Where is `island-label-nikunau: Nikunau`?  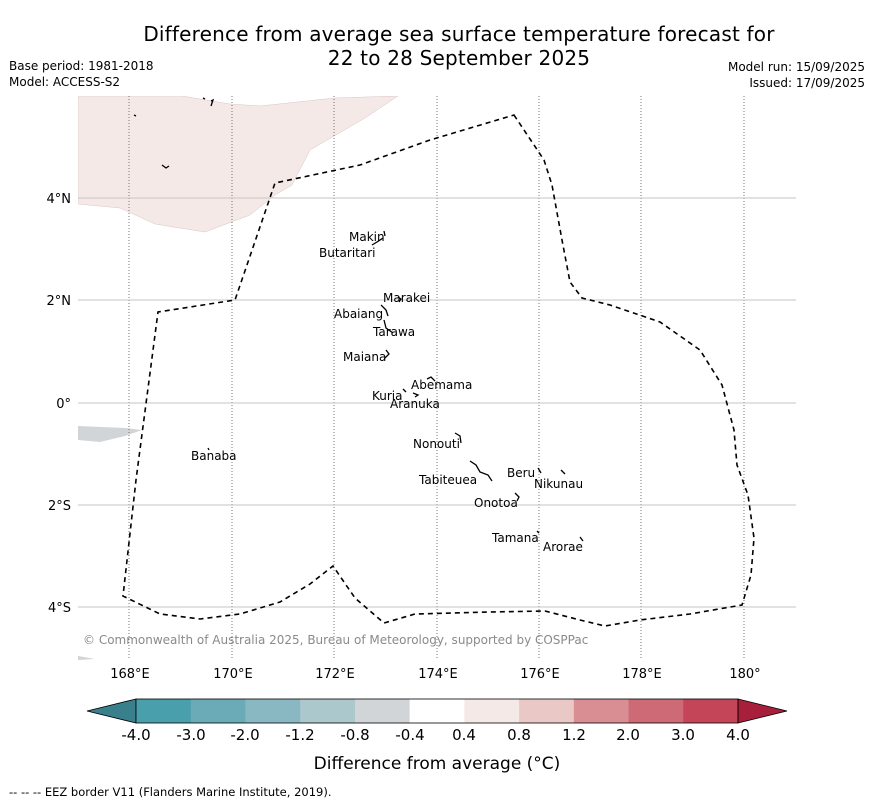 island-label-nikunau: Nikunau is located at coordinates (558, 484).